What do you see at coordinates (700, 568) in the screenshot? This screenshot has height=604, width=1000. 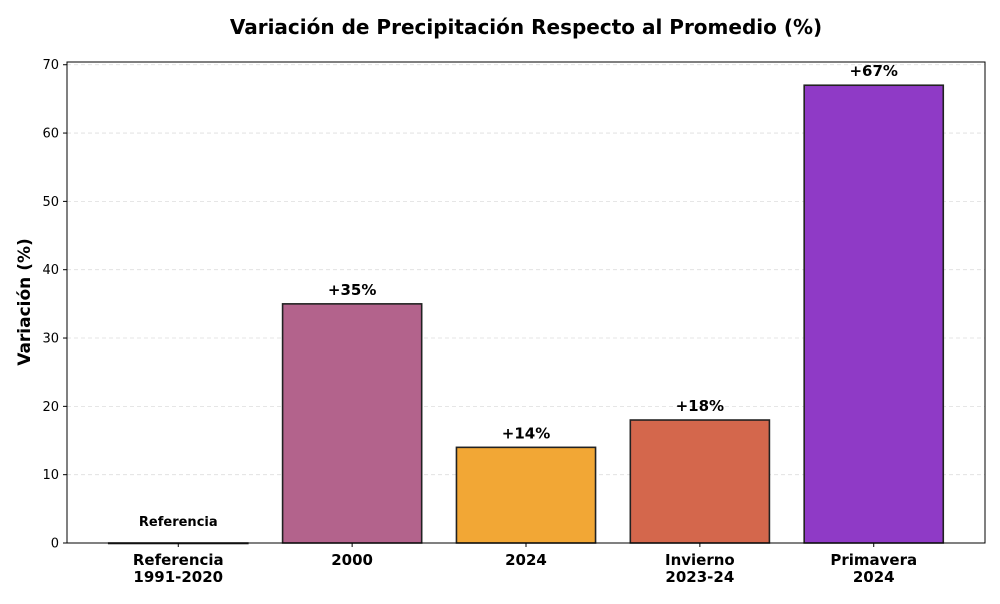 I see `x-tick-label: Invierno 2023-24` at bounding box center [700, 568].